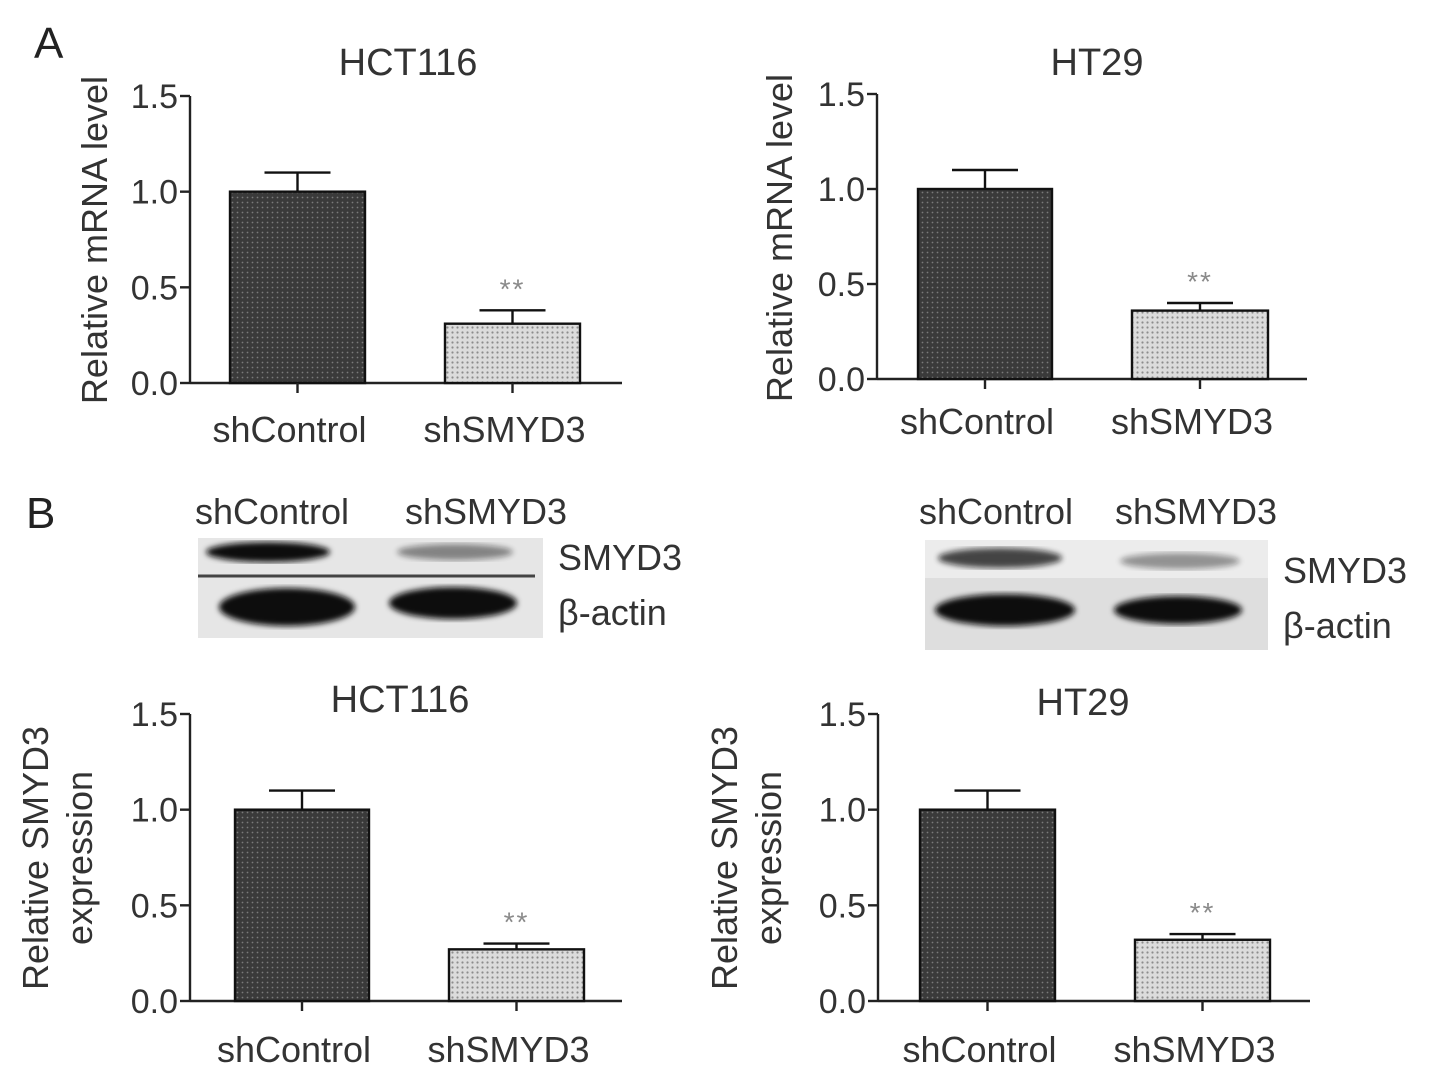  What do you see at coordinates (438, 564) in the screenshot?
I see `western-blot-hct116: shControl shSMYD3 SMYD3 β-actin` at bounding box center [438, 564].